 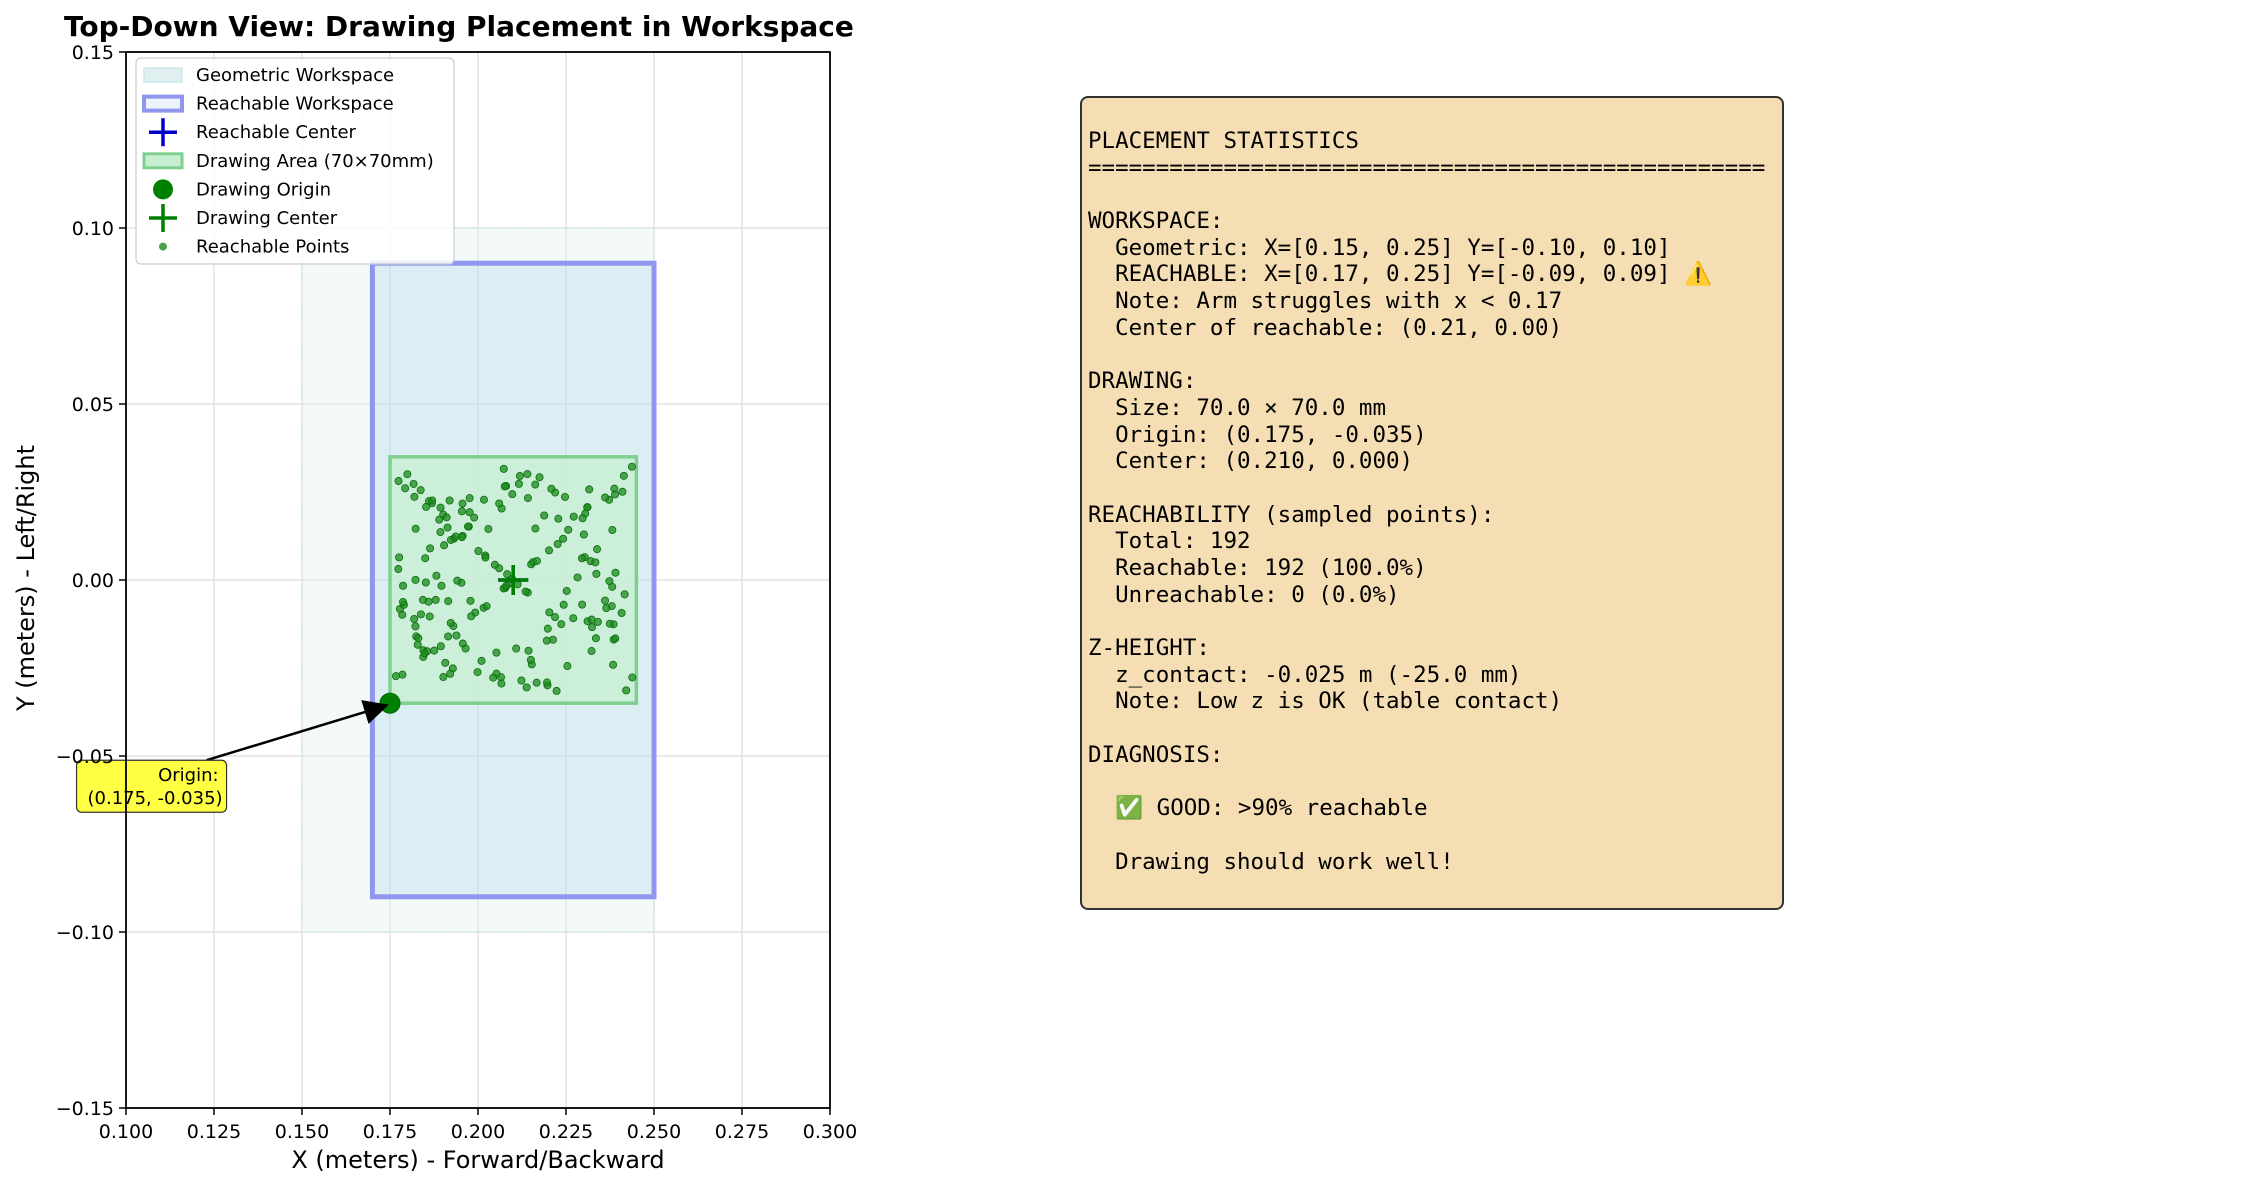 I want to click on x-tick-label: 0.250, so click(x=654, y=1132).